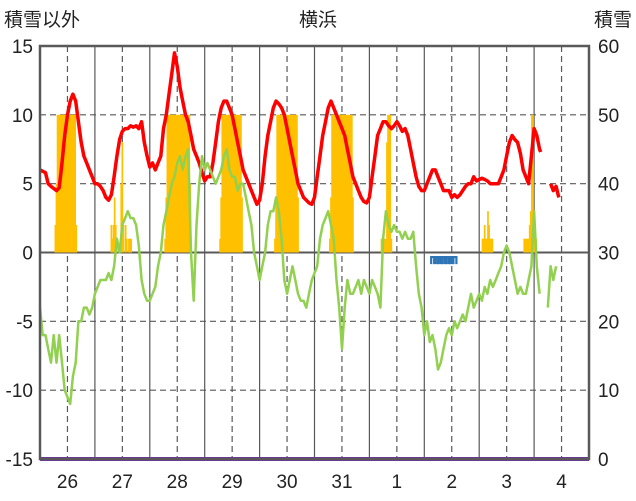 The height and width of the screenshot is (501, 636). I want to click on day-tick-label: 28, so click(177, 482).